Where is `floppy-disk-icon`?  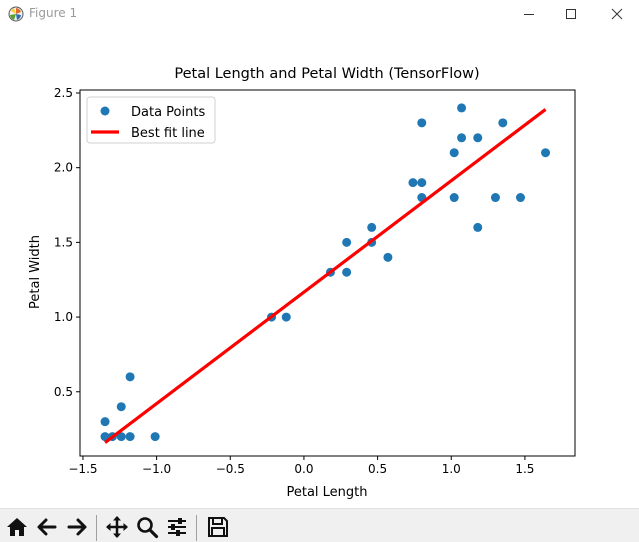
floppy-disk-icon is located at coordinates (218, 527).